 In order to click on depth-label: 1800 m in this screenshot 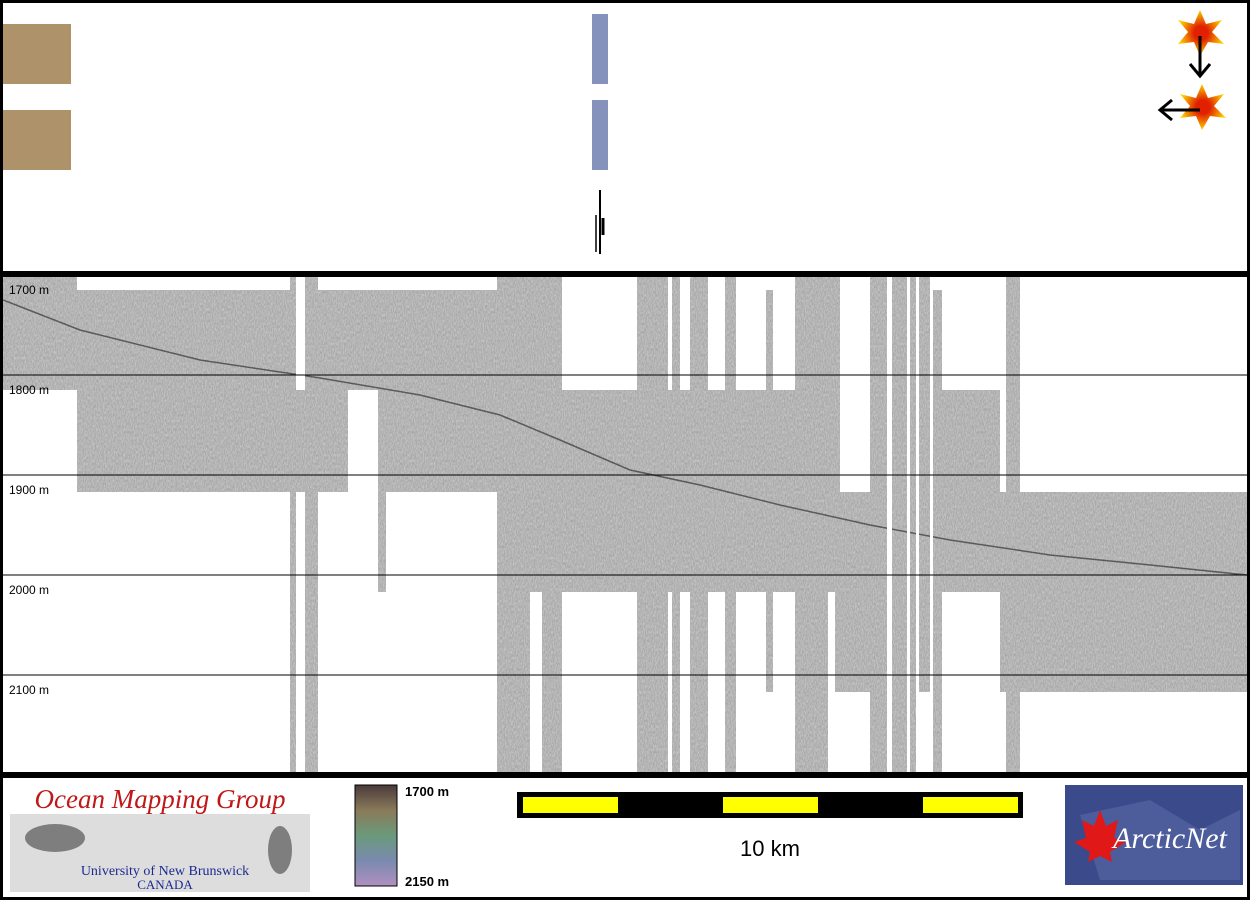, I will do `click(29, 390)`.